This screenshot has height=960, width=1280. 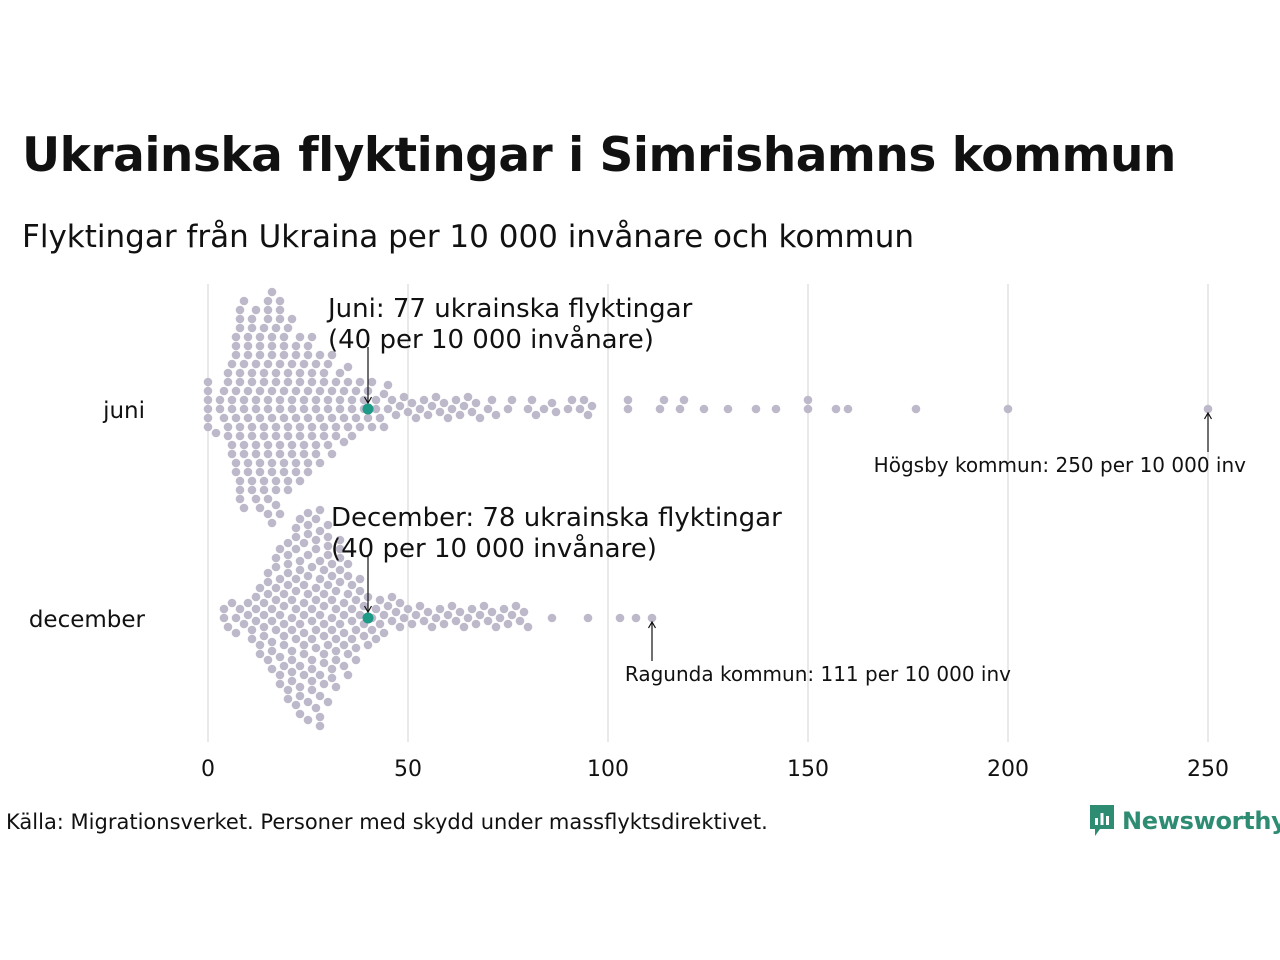 I want to click on highlight-point, so click(x=368, y=618).